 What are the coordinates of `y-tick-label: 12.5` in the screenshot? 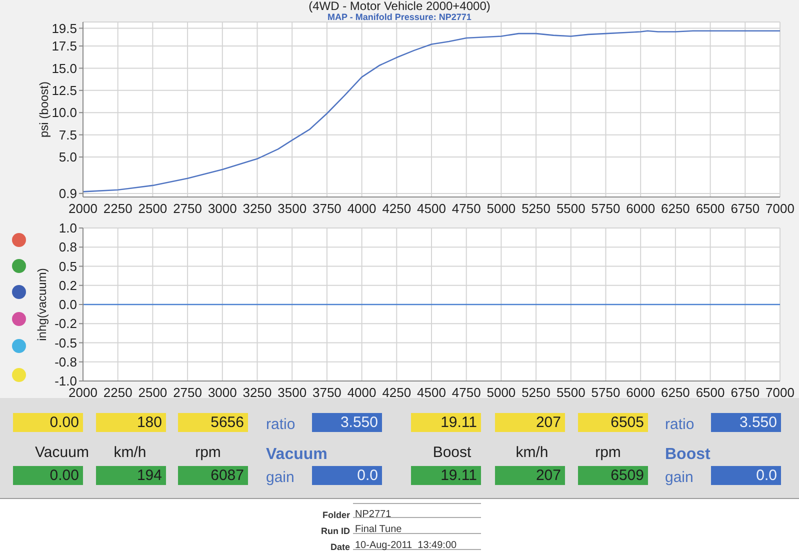 It's located at (64, 90).